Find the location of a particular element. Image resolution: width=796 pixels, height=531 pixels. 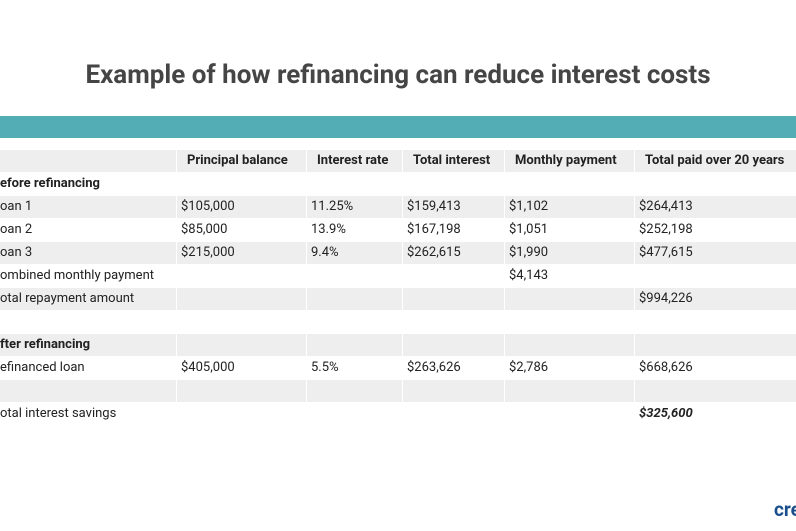

table-cell: $4,143 is located at coordinates (569, 276).